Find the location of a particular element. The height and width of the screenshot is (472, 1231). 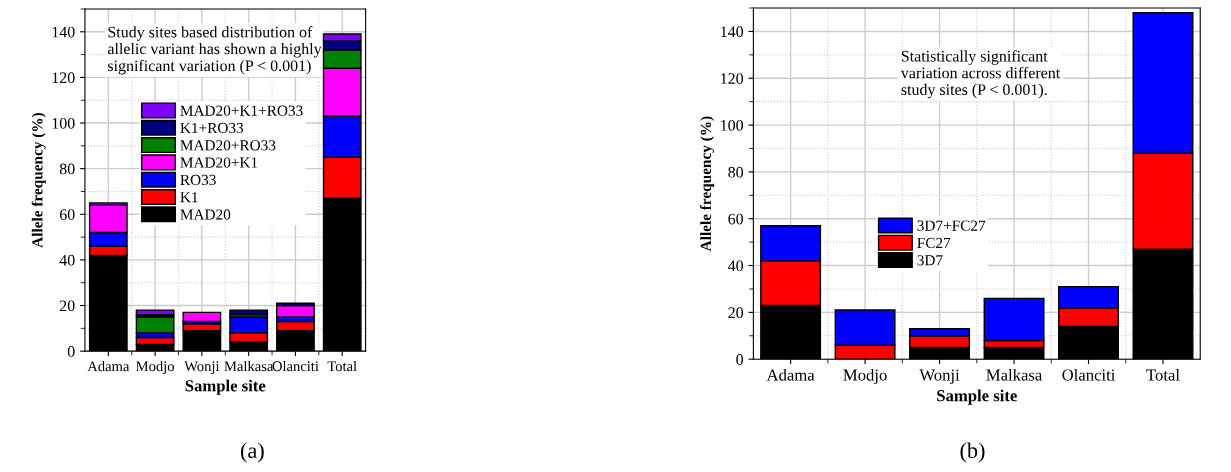

annotation: Statistically significant variation across different study sites (P < 0.001). is located at coordinates (980, 74).